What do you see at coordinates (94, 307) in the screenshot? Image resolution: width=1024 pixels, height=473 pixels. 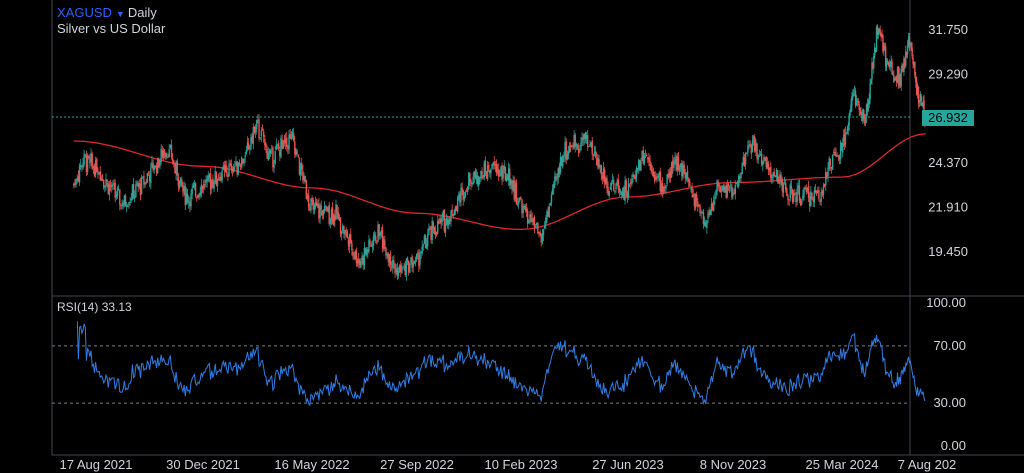 I see `rsi-legend: RSI(14) 33.13` at bounding box center [94, 307].